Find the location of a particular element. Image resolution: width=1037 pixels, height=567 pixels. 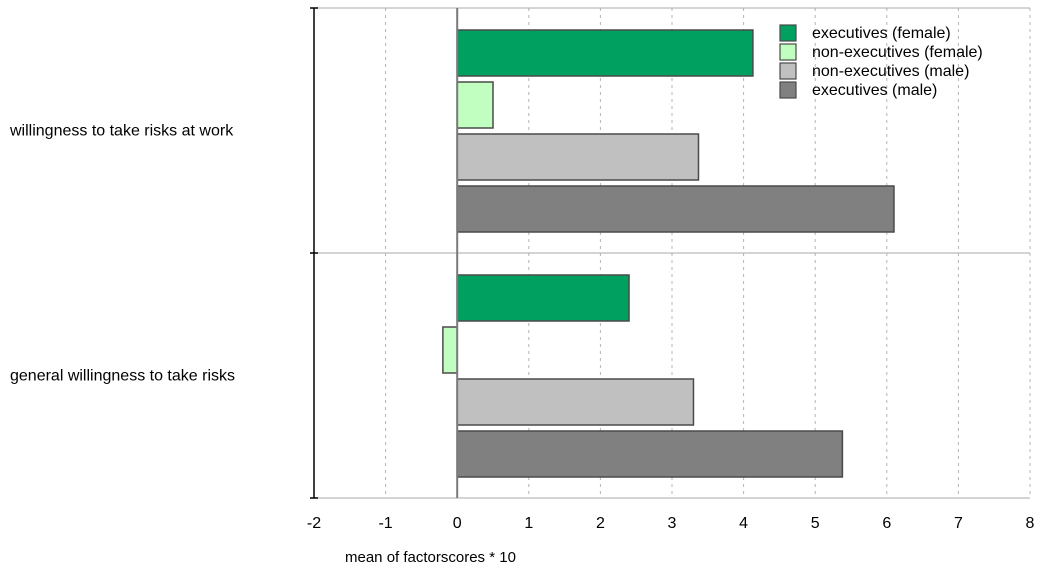

x-tick-labels: -2 -1 0 1 2 3 4 5 6 7 8 is located at coordinates (671, 523).